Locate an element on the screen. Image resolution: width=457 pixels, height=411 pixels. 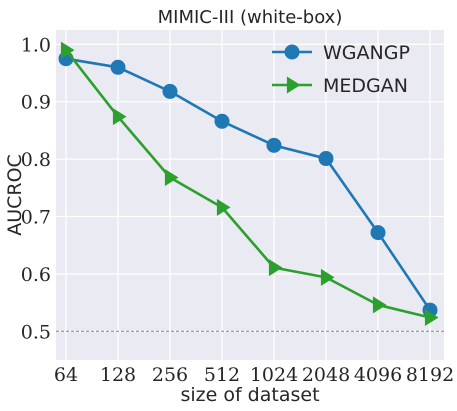
y-tick-label: 1.0 is located at coordinates (36, 45).